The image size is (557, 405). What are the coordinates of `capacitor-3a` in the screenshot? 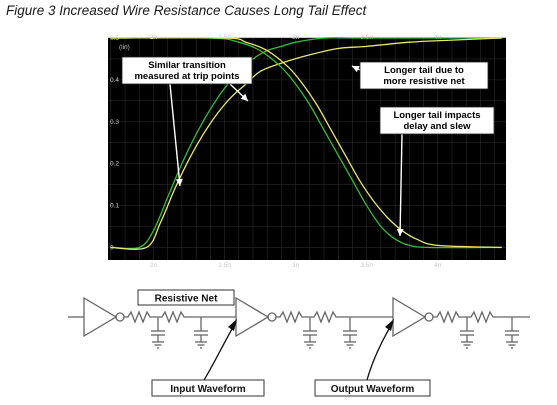 It's located at (467, 332).